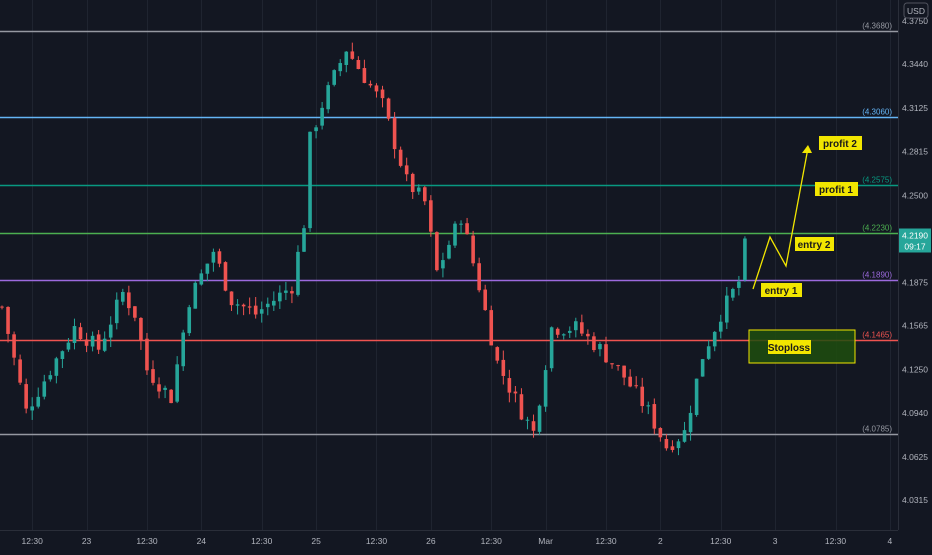  What do you see at coordinates (915, 240) in the screenshot?
I see `last-price-tag-bg` at bounding box center [915, 240].